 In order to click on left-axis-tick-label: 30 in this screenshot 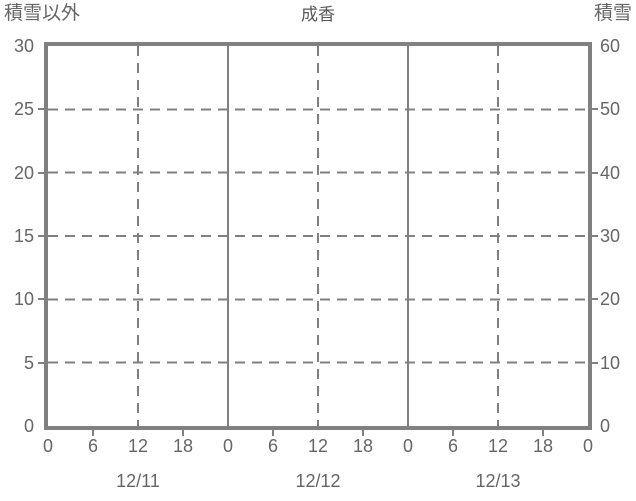, I will do `click(23, 46)`.